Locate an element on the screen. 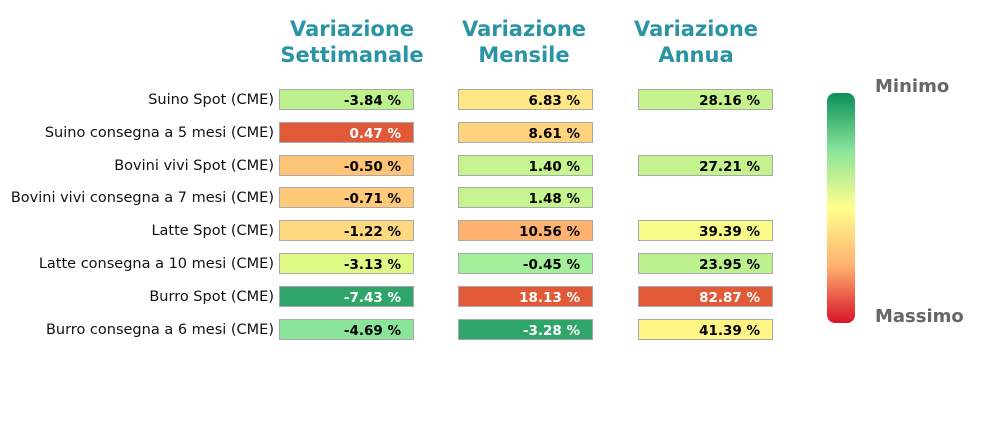 This screenshot has width=986, height=439. column-header-weekly: Variazione Settimanale is located at coordinates (352, 42).